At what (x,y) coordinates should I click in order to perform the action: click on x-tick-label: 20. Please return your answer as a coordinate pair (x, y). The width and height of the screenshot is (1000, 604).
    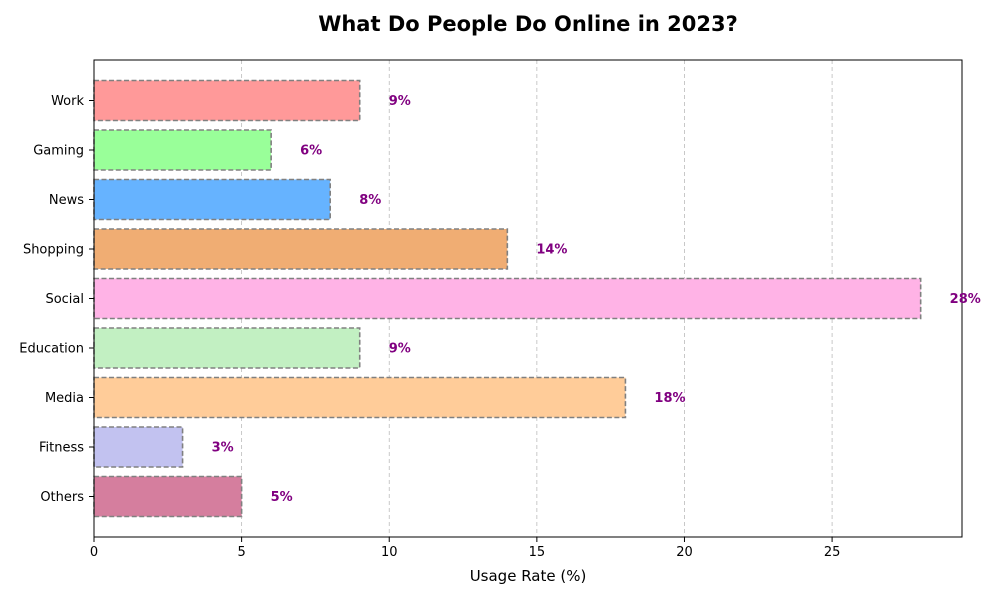
    Looking at the image, I should click on (684, 552).